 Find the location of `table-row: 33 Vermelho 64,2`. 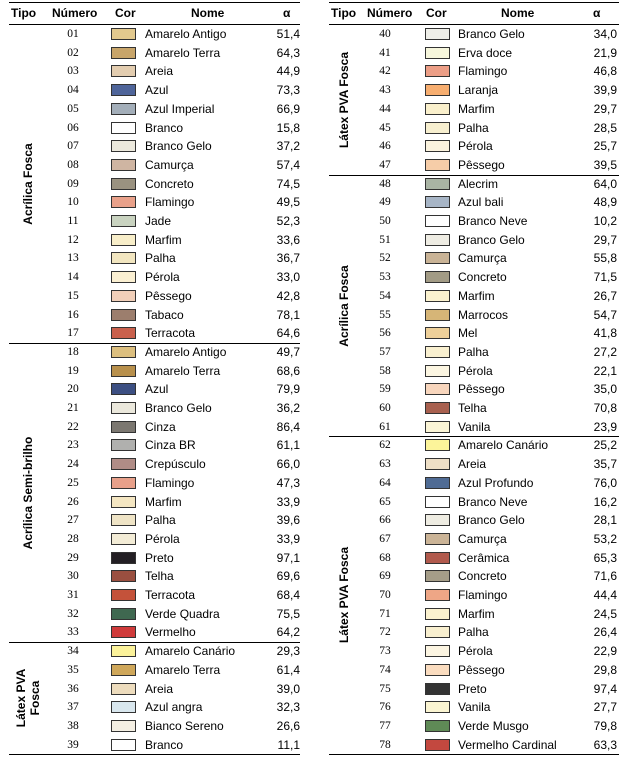

table-row: 33 Vermelho 64,2 is located at coordinates (154, 632).